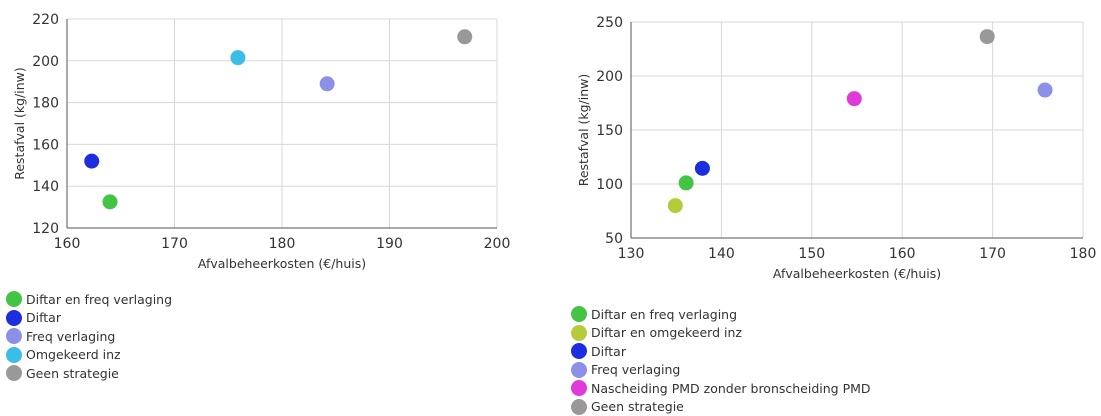 The image size is (1101, 416). Describe the element at coordinates (631, 254) in the screenshot. I see `x-tick-label: 130` at that location.